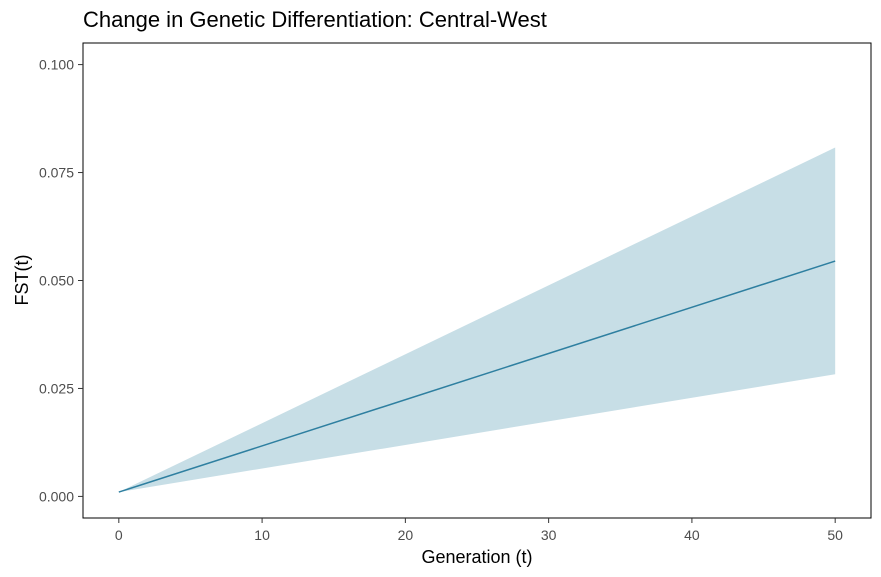 The image size is (881, 577). I want to click on x-tick-label: 30, so click(549, 535).